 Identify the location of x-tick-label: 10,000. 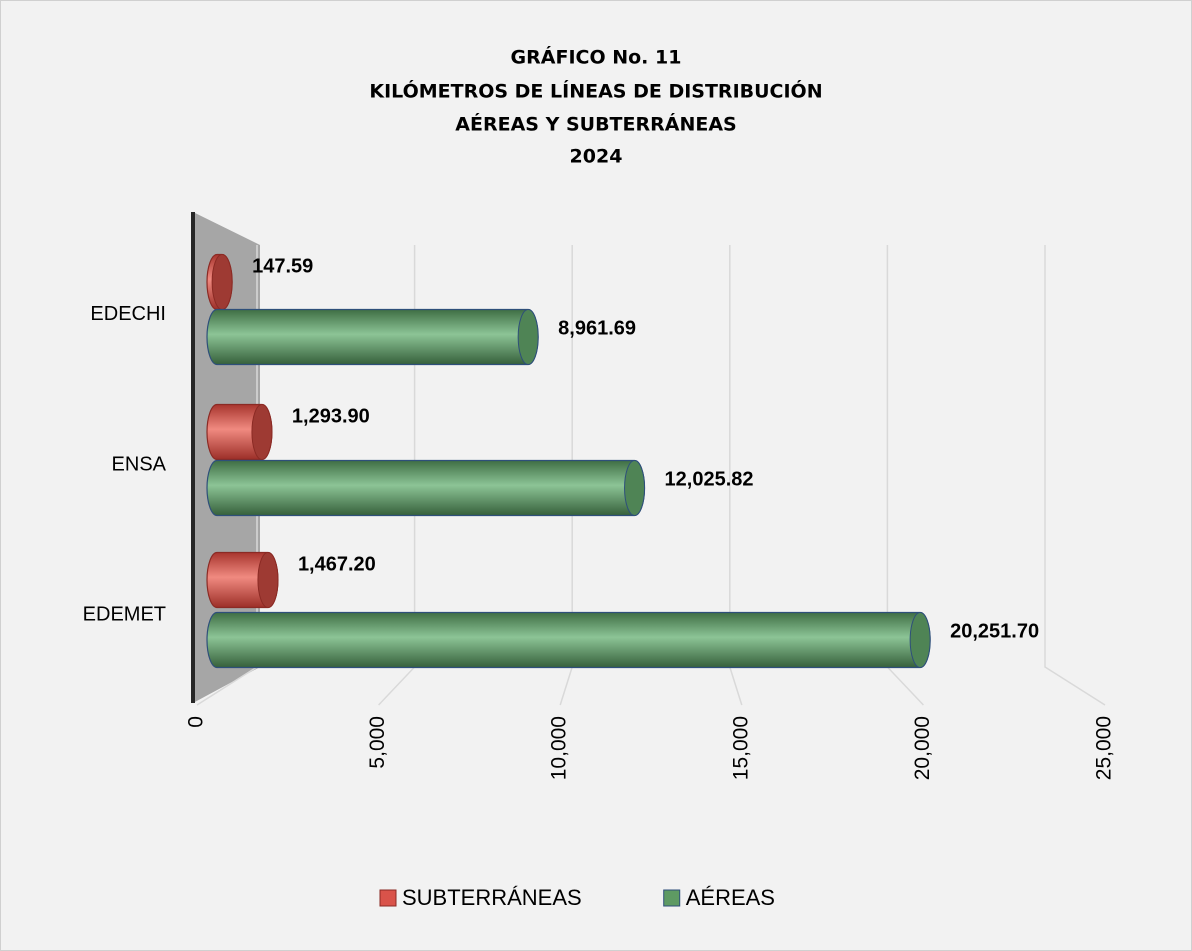
(559, 748).